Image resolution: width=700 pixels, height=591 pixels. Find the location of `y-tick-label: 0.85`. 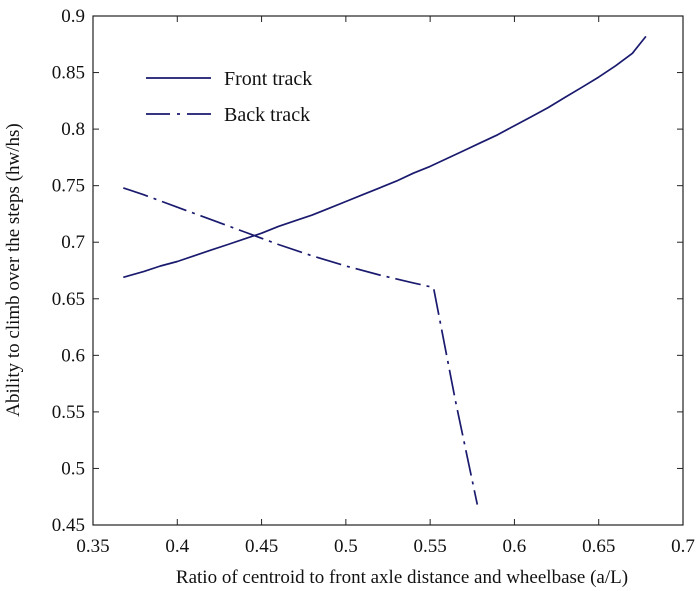

y-tick-label: 0.85 is located at coordinates (68, 73).